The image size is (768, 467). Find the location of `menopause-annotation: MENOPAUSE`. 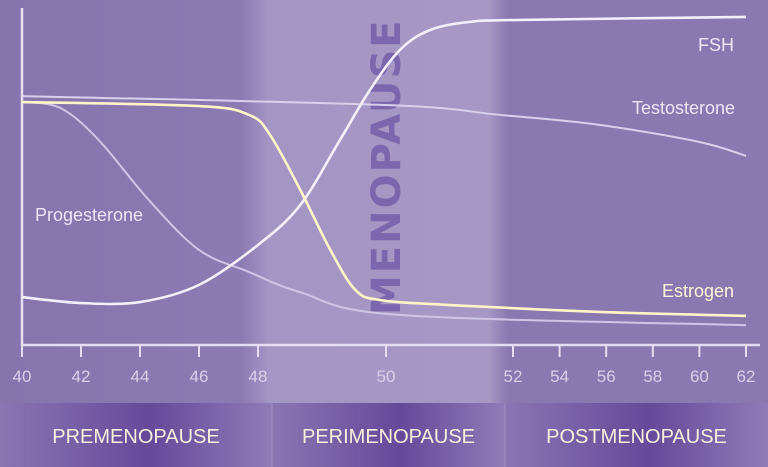

menopause-annotation: MENOPAUSE is located at coordinates (387, 166).